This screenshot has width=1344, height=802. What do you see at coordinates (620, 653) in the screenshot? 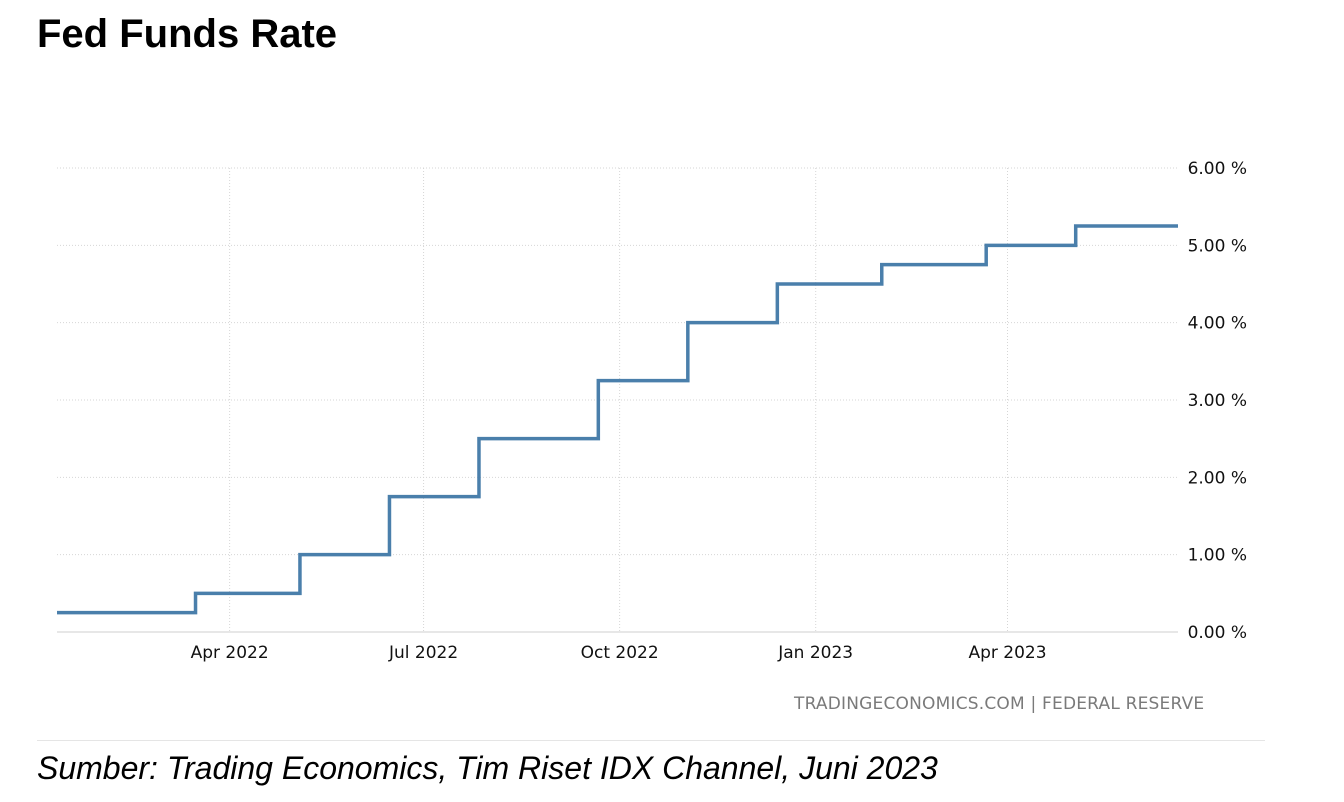
I see `x-tick-label: Oct 2022` at bounding box center [620, 653].